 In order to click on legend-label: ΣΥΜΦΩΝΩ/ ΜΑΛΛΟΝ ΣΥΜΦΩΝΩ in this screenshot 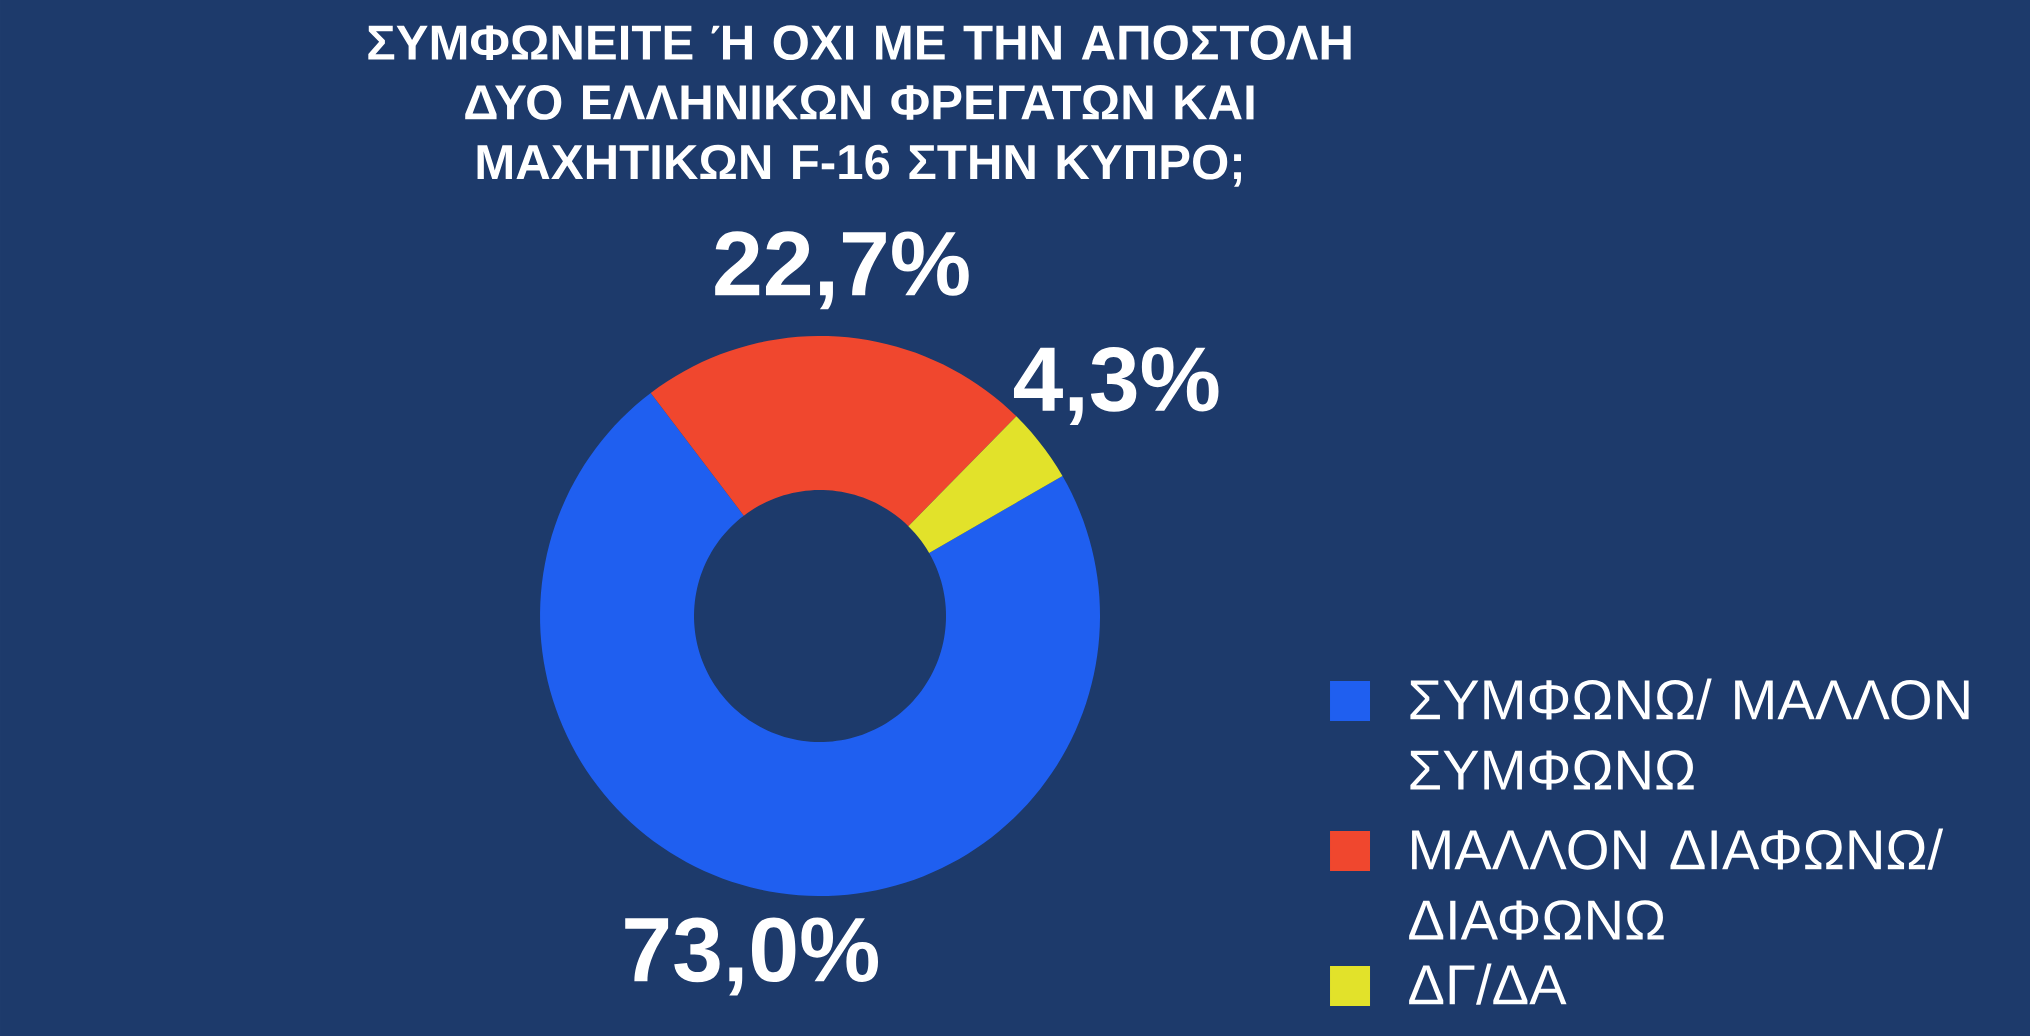, I will do `click(1689, 734)`.